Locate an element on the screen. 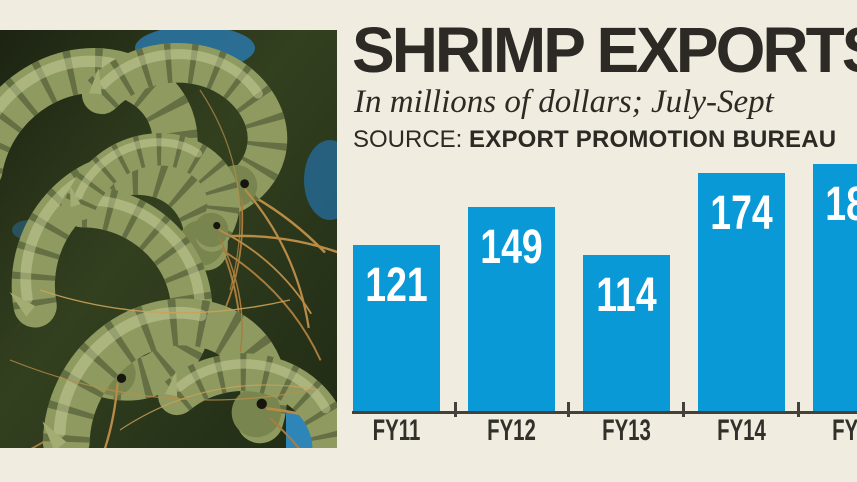  source-line: SOURCE: EXPORT PROMOTION BUREAU is located at coordinates (594, 140).